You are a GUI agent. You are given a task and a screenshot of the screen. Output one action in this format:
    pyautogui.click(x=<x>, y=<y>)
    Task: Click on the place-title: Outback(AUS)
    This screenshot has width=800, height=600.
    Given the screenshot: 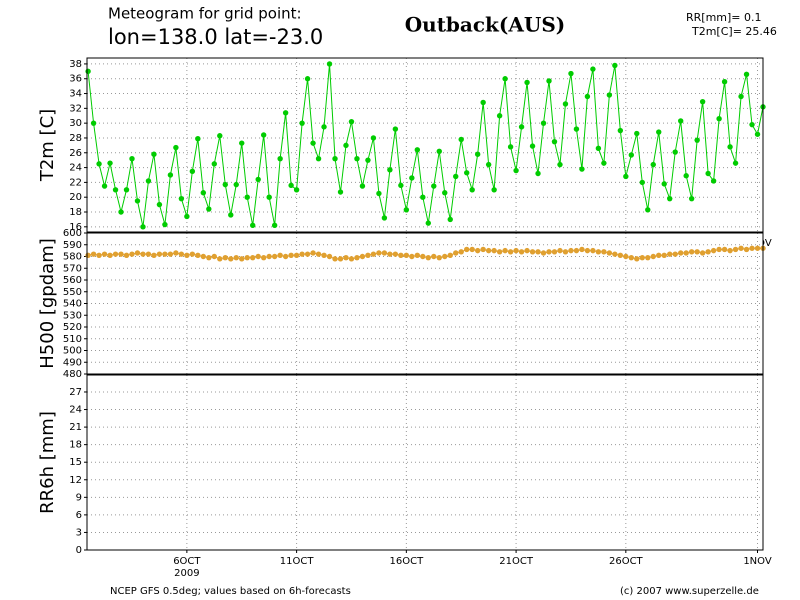 What is the action you would take?
    pyautogui.click(x=485, y=25)
    